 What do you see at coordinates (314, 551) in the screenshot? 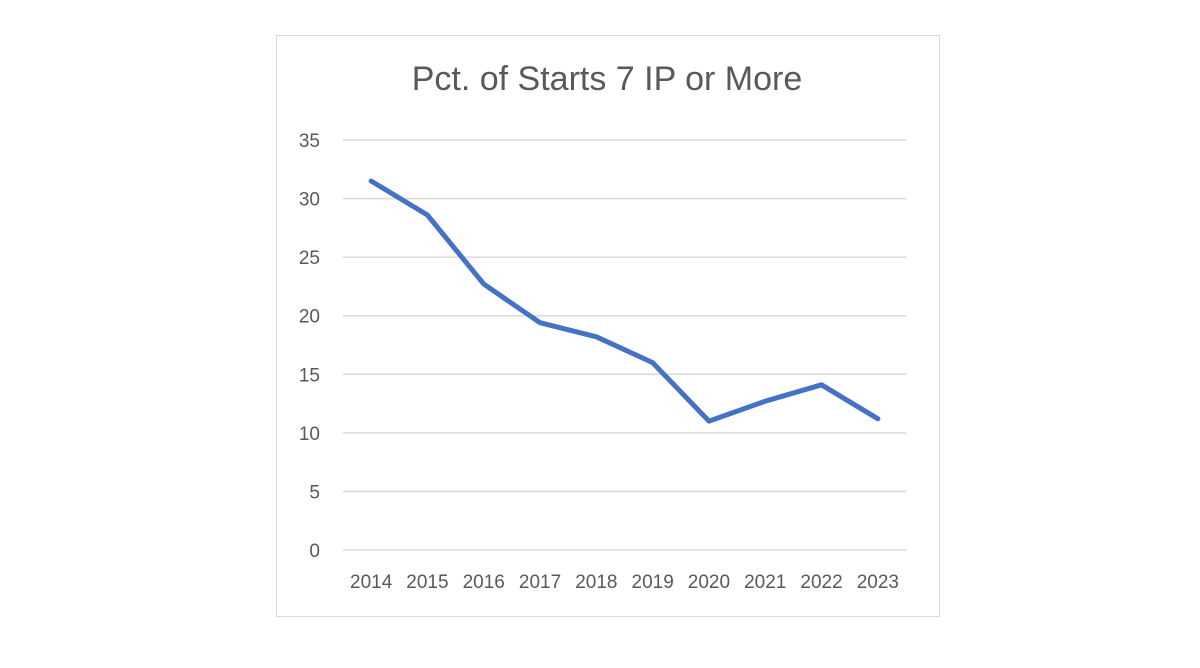
I see `y-tick-label: 0` at bounding box center [314, 551].